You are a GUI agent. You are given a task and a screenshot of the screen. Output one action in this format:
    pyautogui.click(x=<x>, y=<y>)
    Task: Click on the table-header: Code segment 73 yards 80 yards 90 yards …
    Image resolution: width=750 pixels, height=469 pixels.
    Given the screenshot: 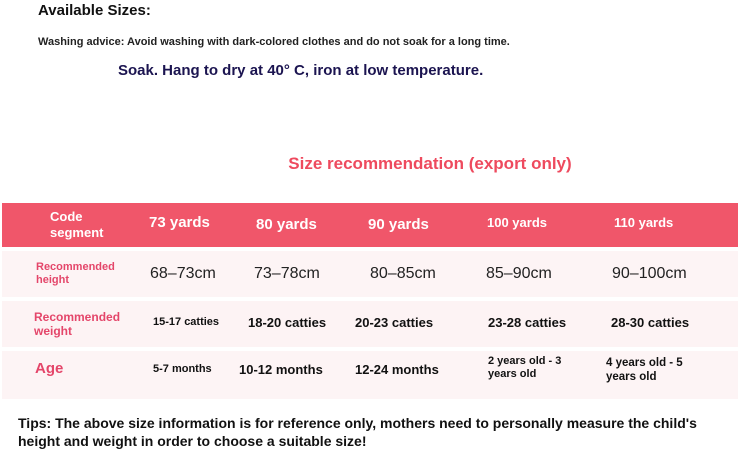 What is the action you would take?
    pyautogui.click(x=370, y=225)
    